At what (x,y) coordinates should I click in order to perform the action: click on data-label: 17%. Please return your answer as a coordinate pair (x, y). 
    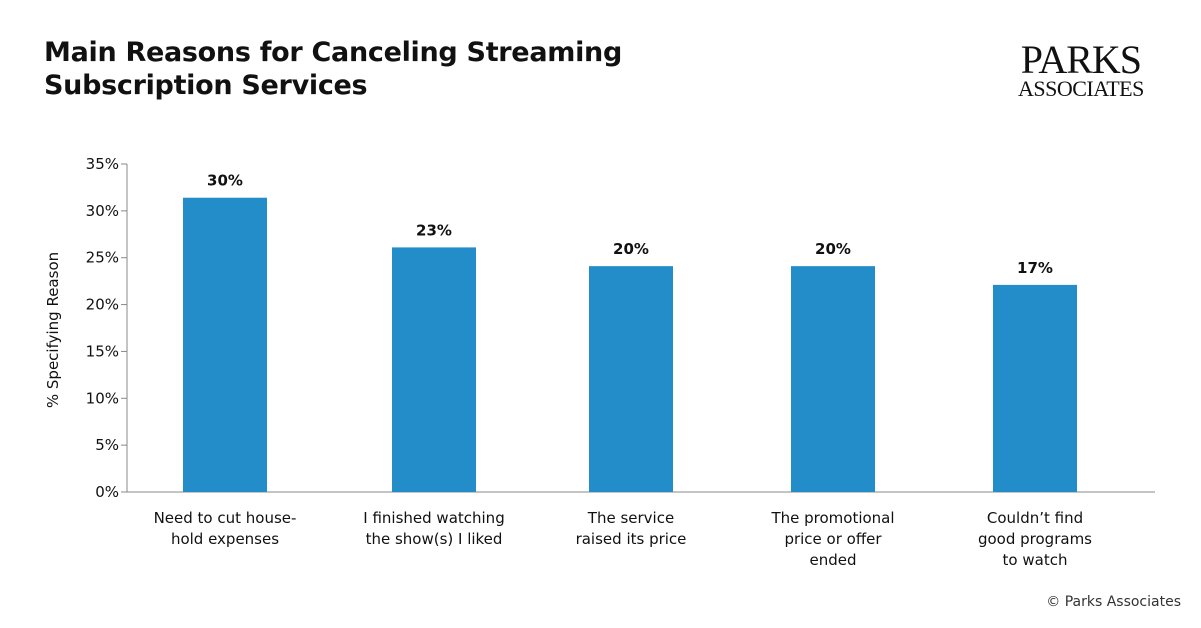
    Looking at the image, I should click on (1035, 268).